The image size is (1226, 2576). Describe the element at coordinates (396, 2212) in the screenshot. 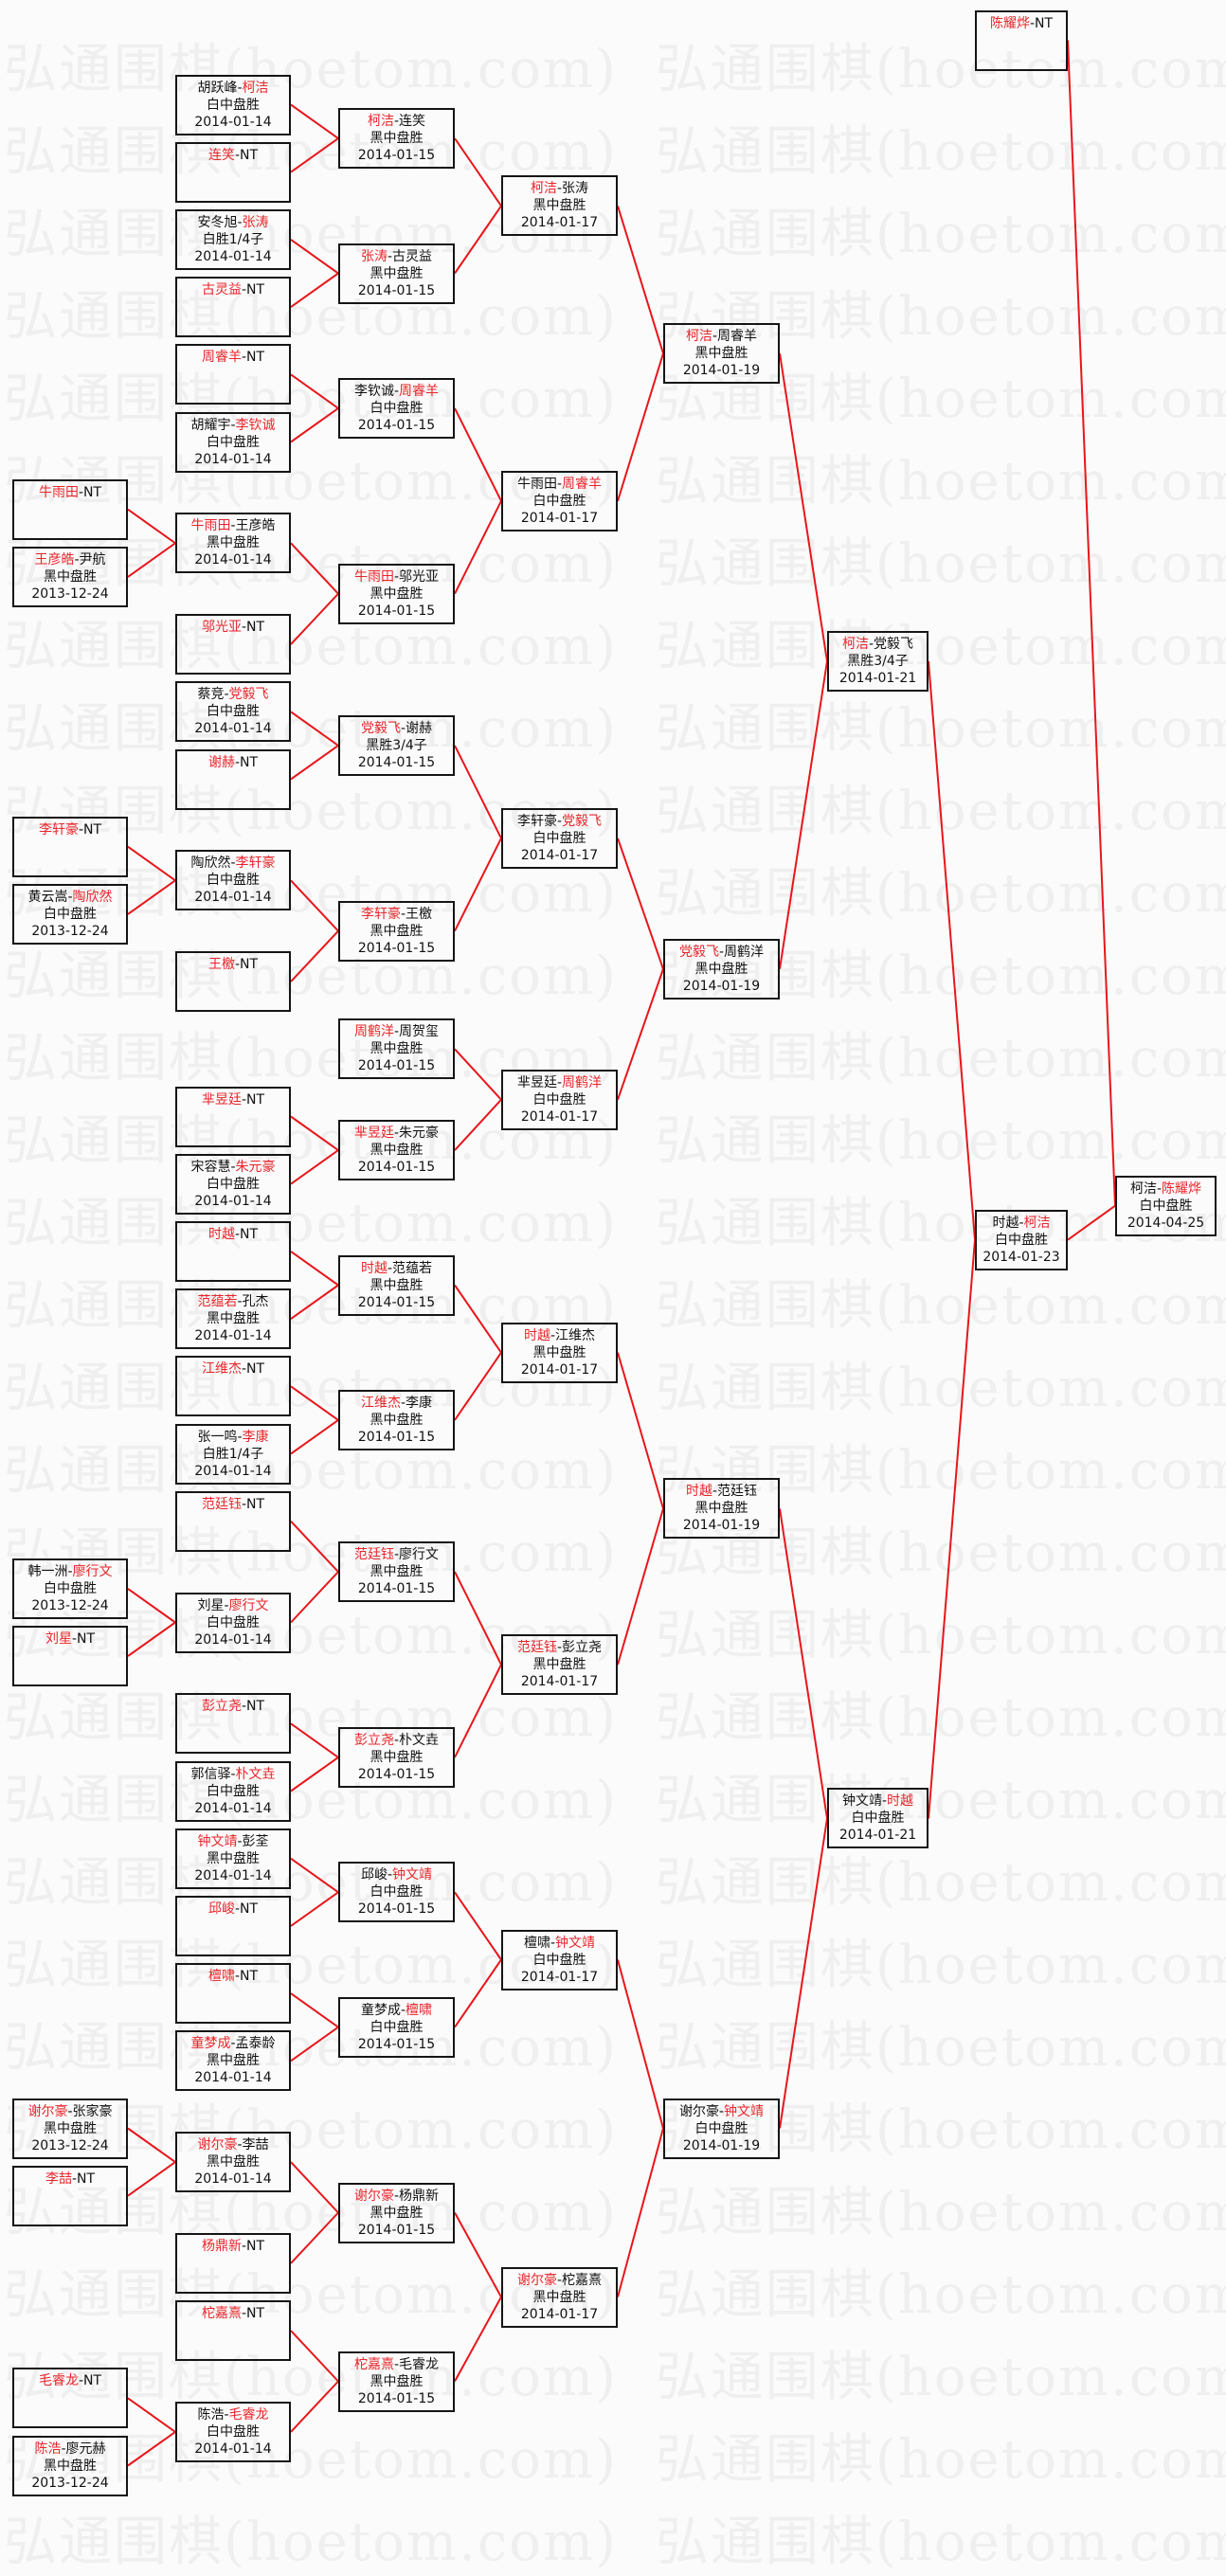

I see `match-box: 谢尔豪-杨鼎新 黑中盘胜 2014-01-15` at that location.